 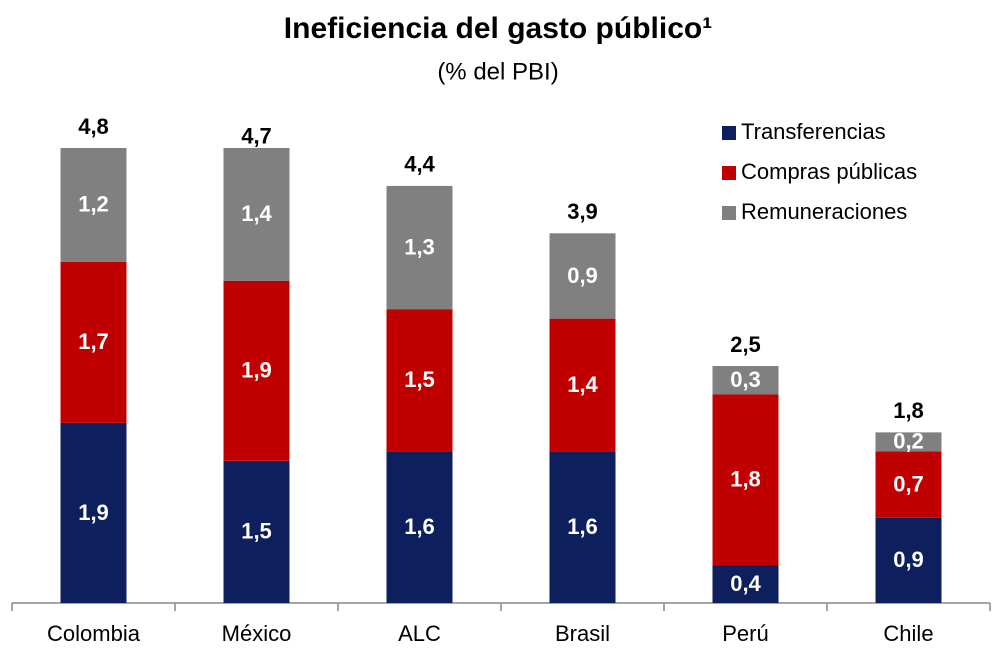 What do you see at coordinates (257, 633) in the screenshot?
I see `x-tick-label: México` at bounding box center [257, 633].